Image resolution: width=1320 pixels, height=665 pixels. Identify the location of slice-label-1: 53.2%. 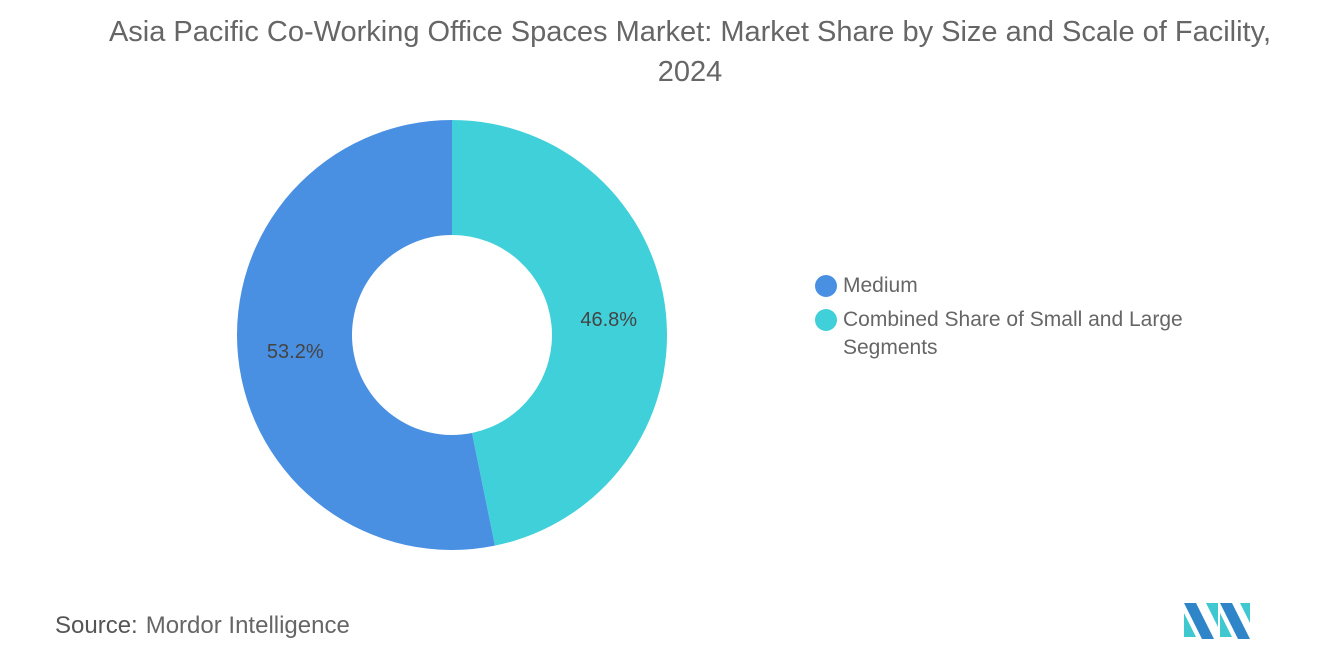
(295, 352).